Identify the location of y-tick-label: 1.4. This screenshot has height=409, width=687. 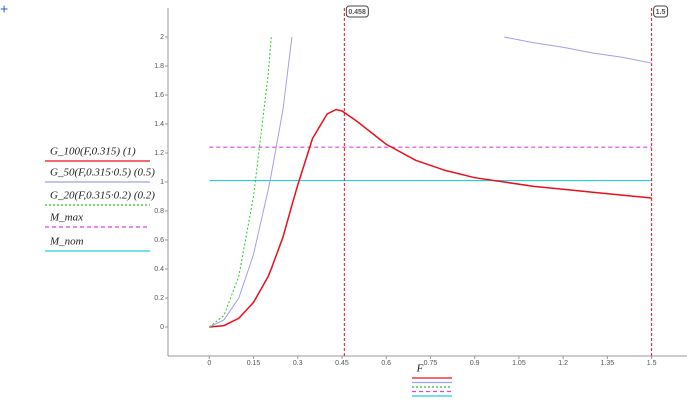
(159, 124).